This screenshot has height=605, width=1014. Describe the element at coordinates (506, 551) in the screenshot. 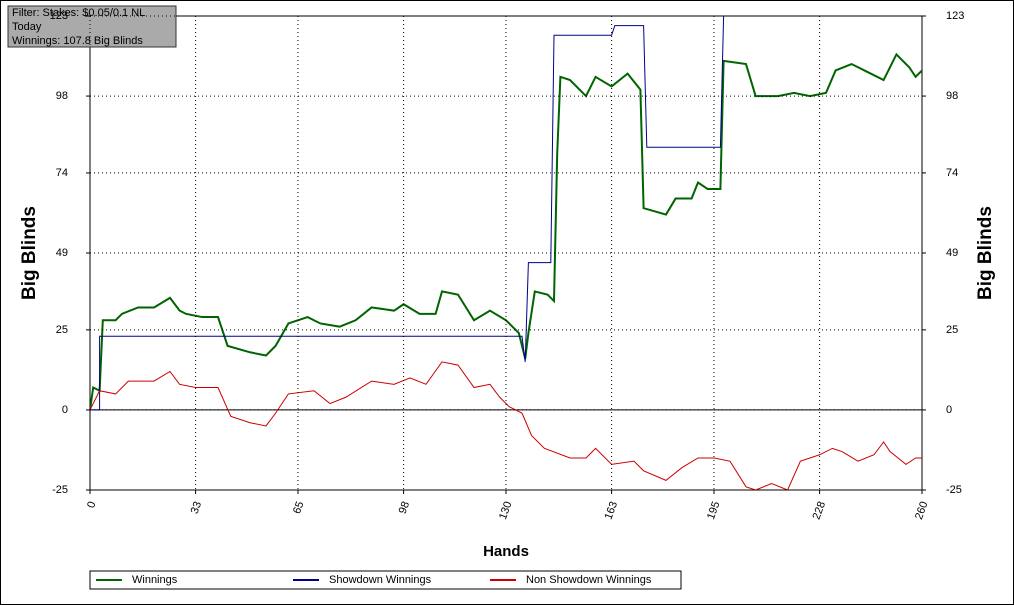

I see `x-axis-label: Hands` at that location.